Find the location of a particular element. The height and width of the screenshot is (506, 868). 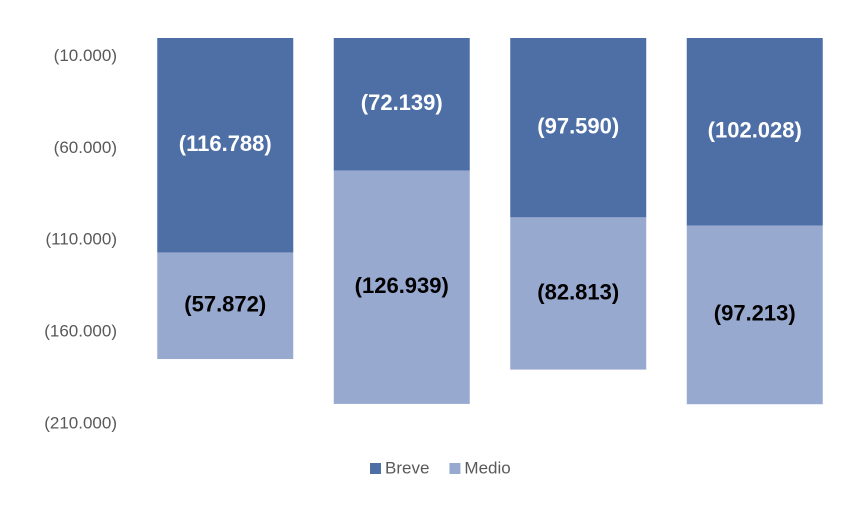

y-tick-label: (110.000) is located at coordinates (81, 239).